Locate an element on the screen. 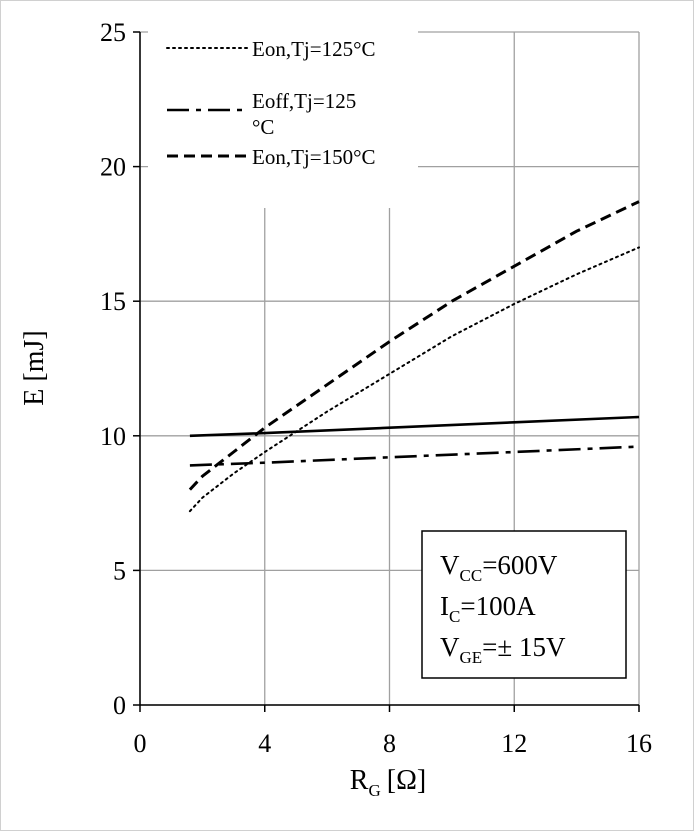  y-tick-label-25: 25 is located at coordinates (113, 32).